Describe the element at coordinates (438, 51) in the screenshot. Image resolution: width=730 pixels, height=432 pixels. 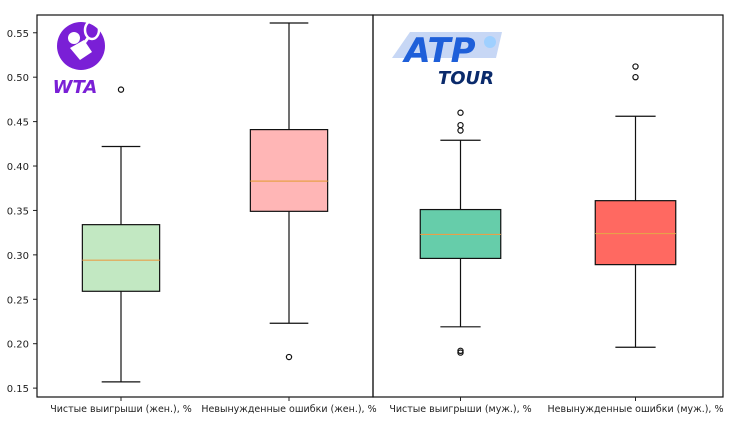
I see `atp-logo-text: ATP` at that location.